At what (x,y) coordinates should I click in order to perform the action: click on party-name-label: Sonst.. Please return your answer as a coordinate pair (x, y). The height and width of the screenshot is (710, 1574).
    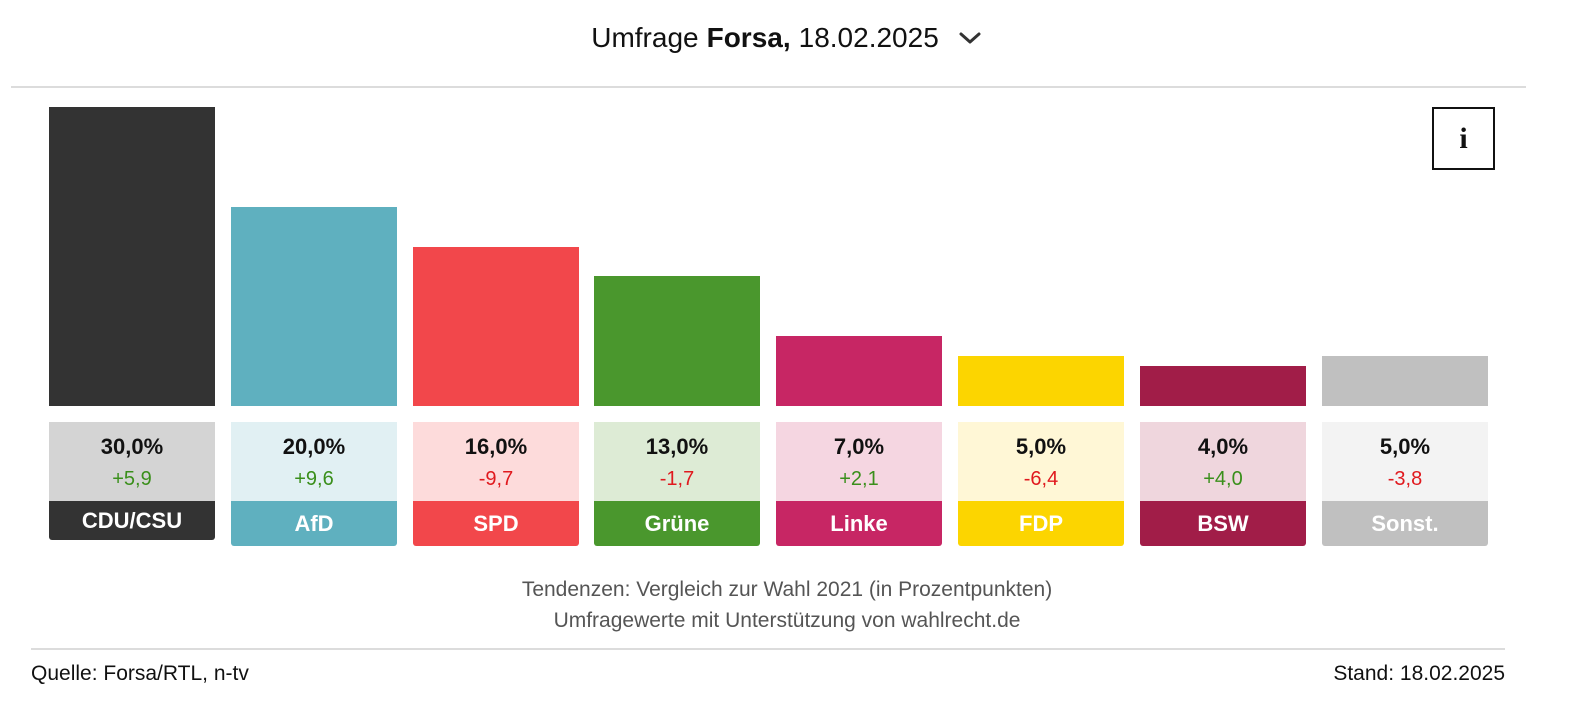
    Looking at the image, I should click on (1405, 523).